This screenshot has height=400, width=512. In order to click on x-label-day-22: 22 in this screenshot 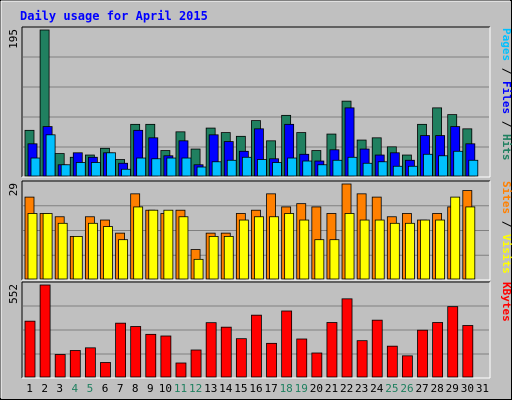, I will do `click(346, 388)`.